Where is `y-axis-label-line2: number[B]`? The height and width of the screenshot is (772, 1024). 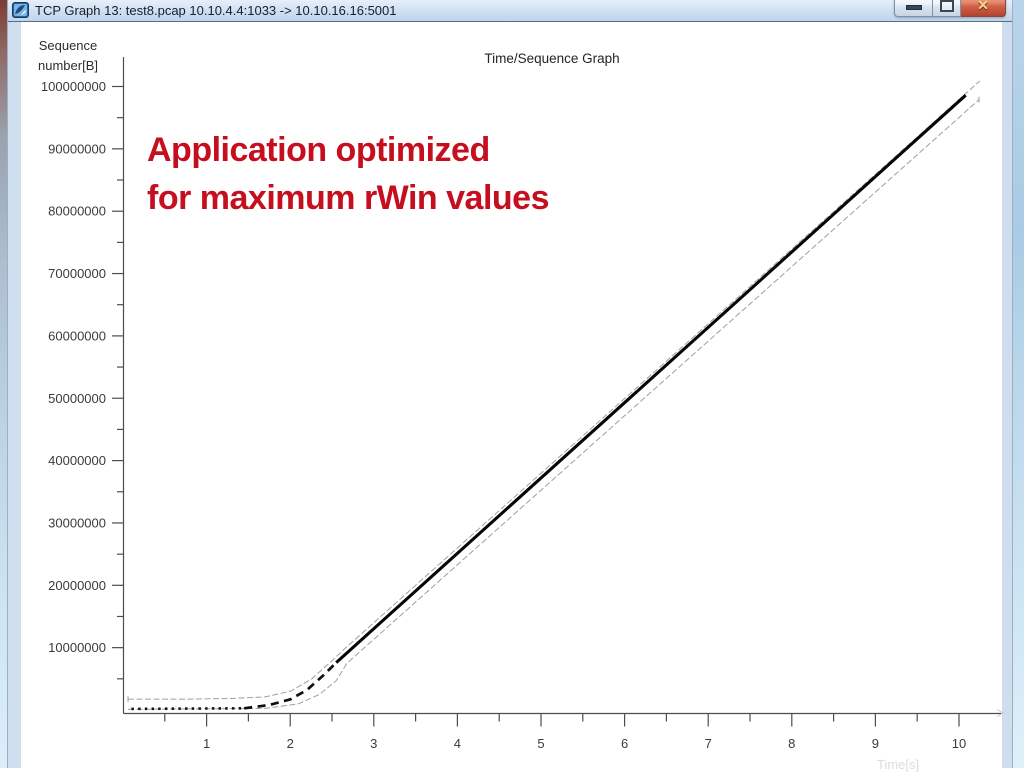 y-axis-label-line2: number[B] is located at coordinates (68, 65).